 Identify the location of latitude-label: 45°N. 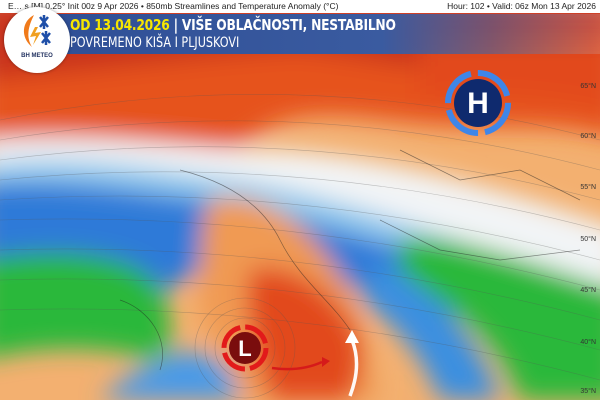
(588, 290).